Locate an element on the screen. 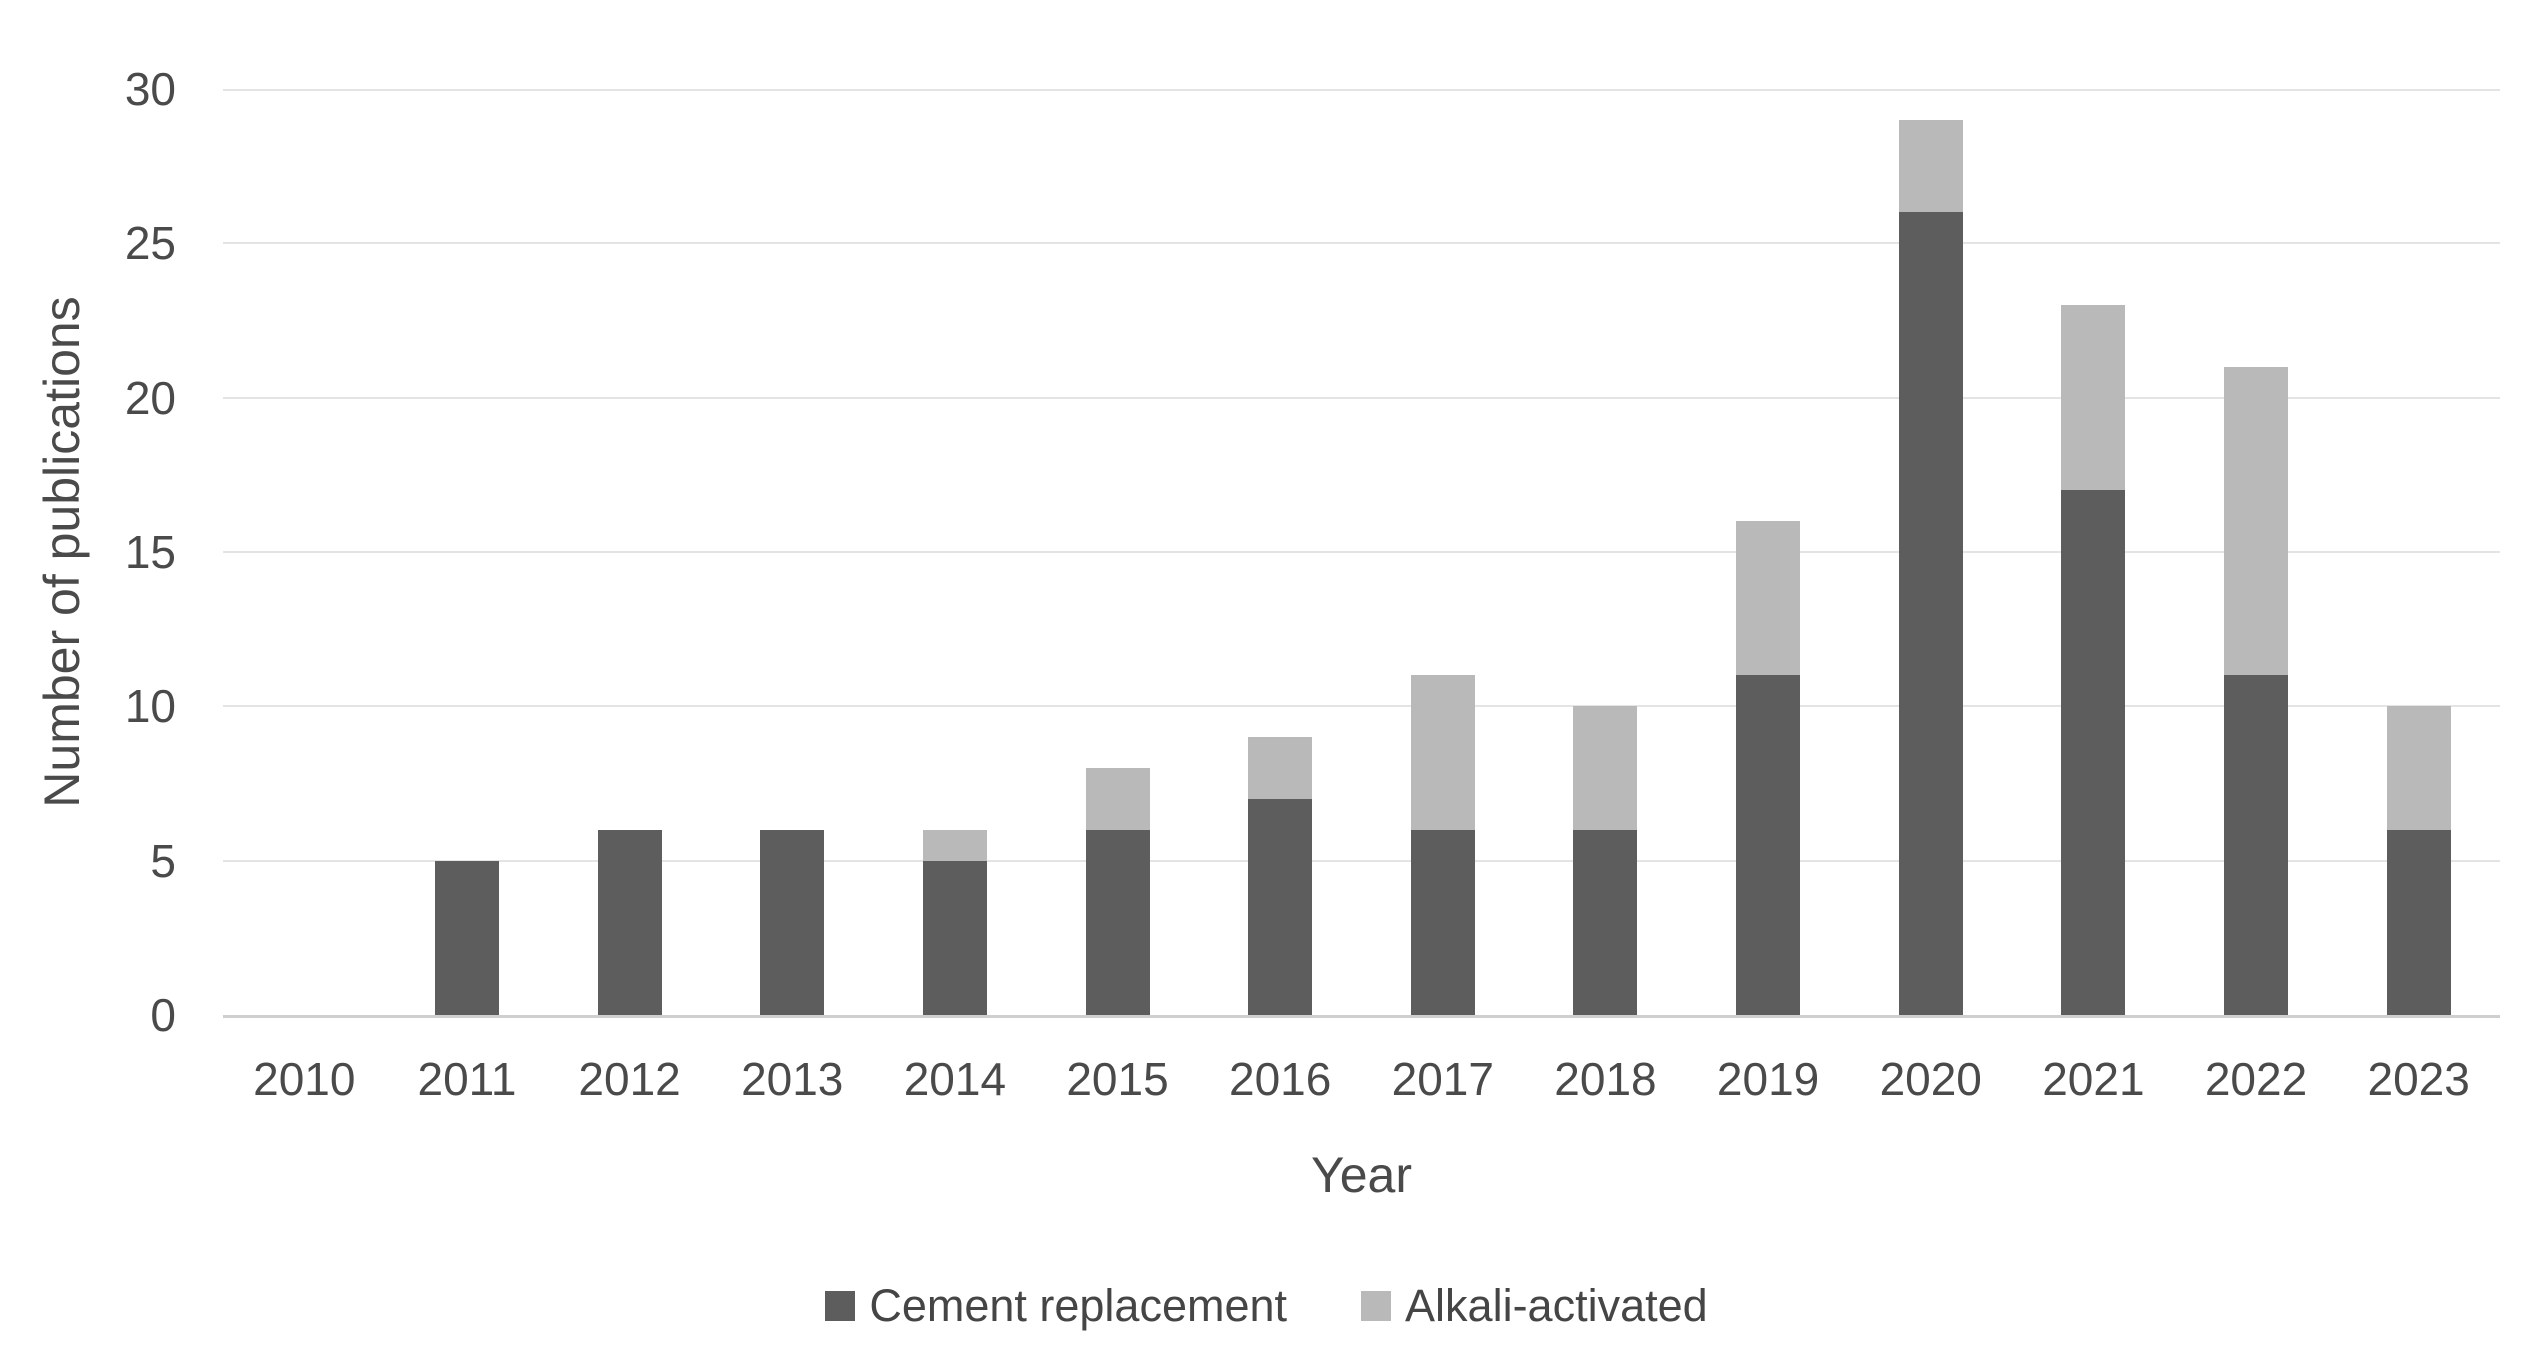 The width and height of the screenshot is (2533, 1372). x-tick-label-2019: 2019 is located at coordinates (1768, 1079).